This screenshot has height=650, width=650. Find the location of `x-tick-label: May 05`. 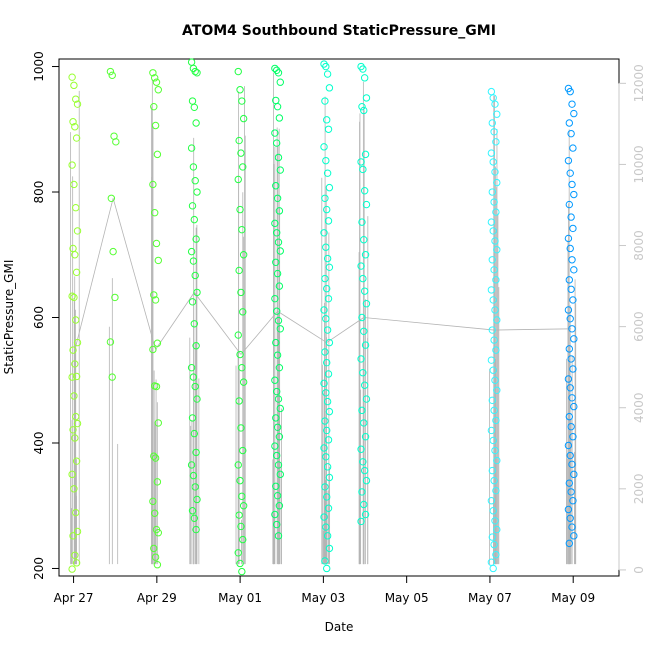

x-tick-label: May 05 is located at coordinates (407, 598).